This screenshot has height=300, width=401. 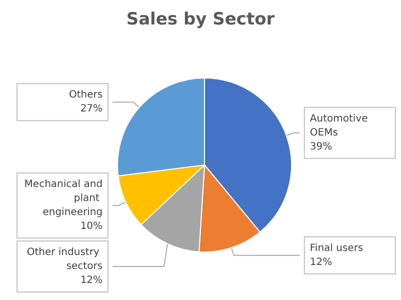 What do you see at coordinates (91, 109) in the screenshot?
I see `data-label: 27%` at bounding box center [91, 109].